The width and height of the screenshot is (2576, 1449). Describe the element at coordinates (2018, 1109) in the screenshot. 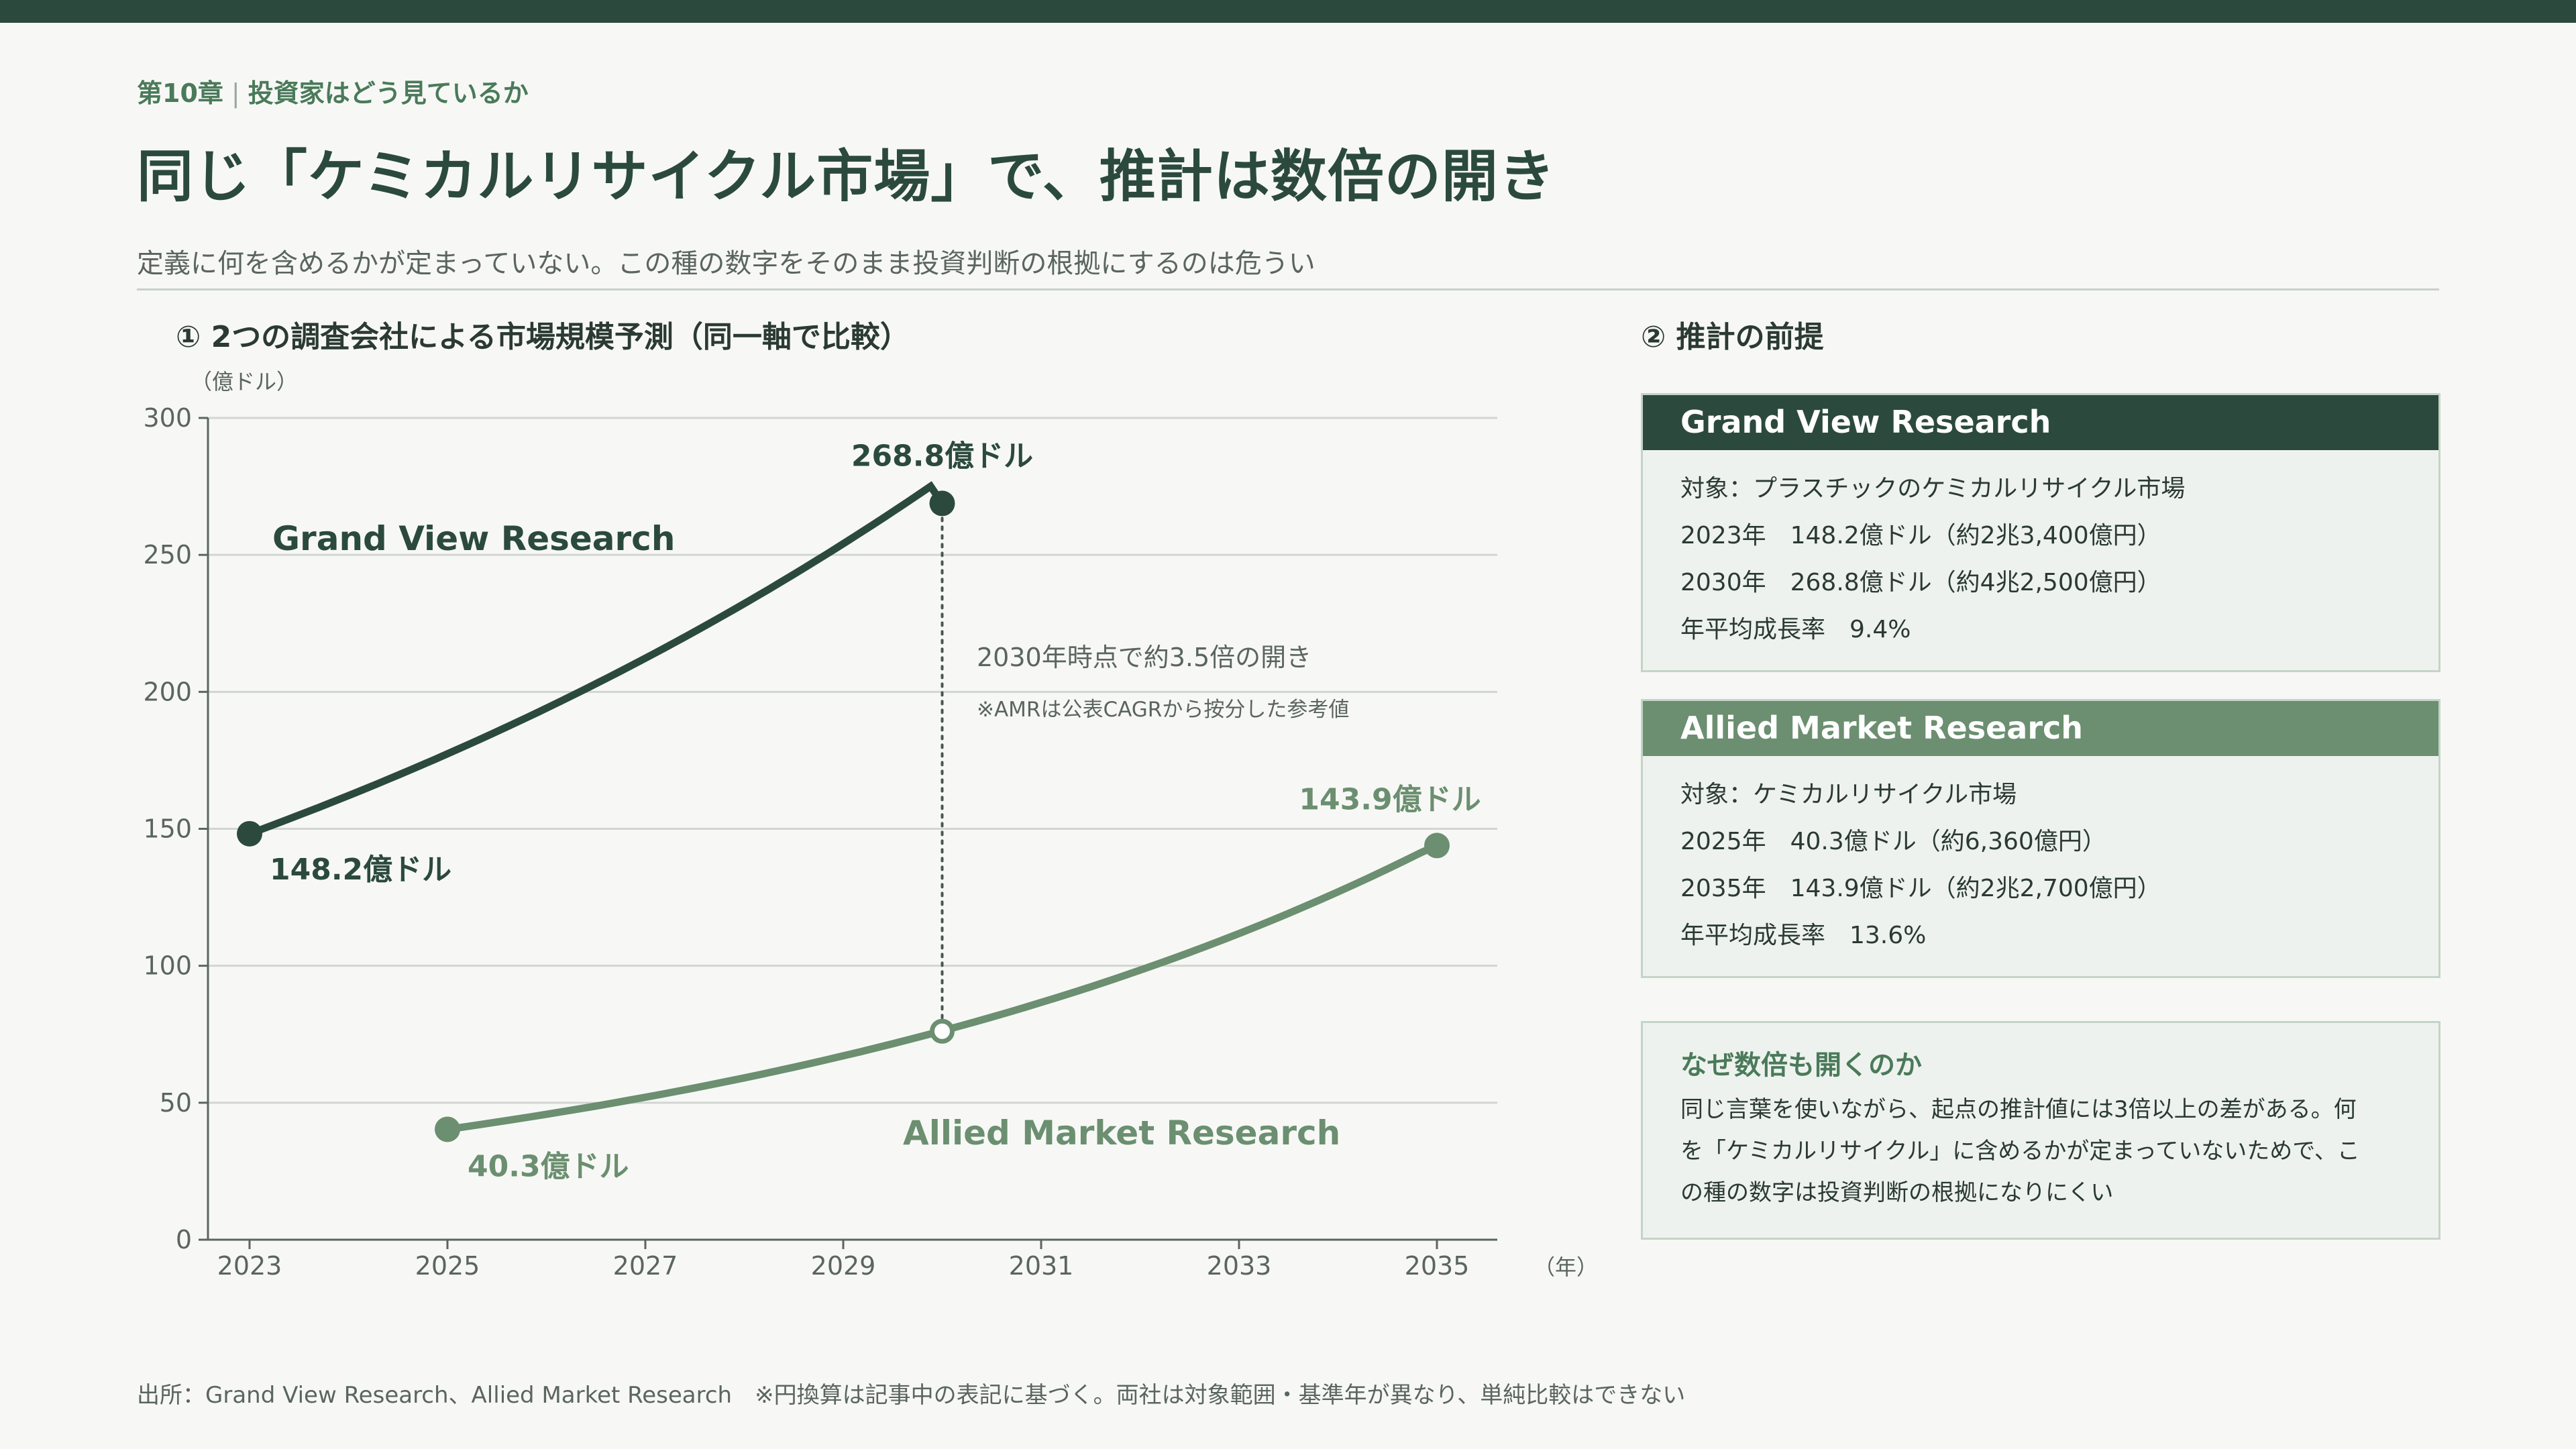

I see `note-line: 同じ言葉を使いながら、起点の推計値には3倍以上の差がある。何` at that location.